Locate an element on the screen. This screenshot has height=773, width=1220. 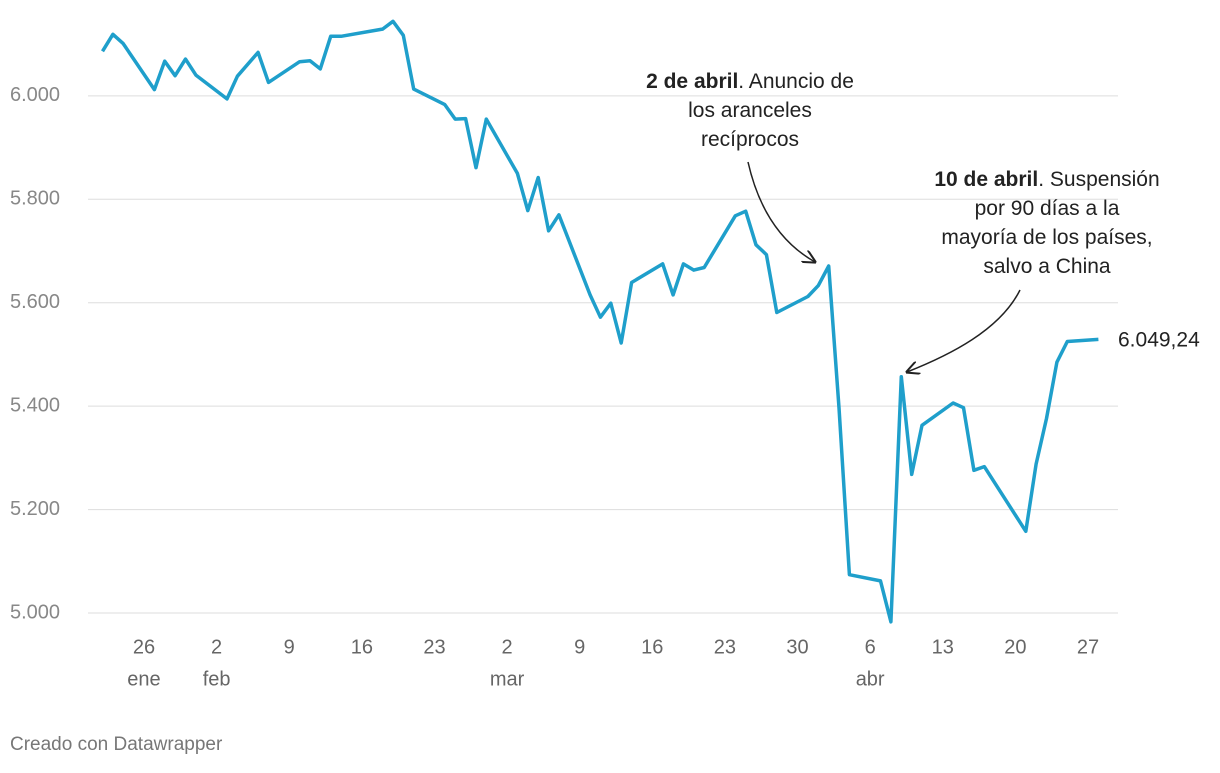
y-tick-label: 5.000 is located at coordinates (35, 612).